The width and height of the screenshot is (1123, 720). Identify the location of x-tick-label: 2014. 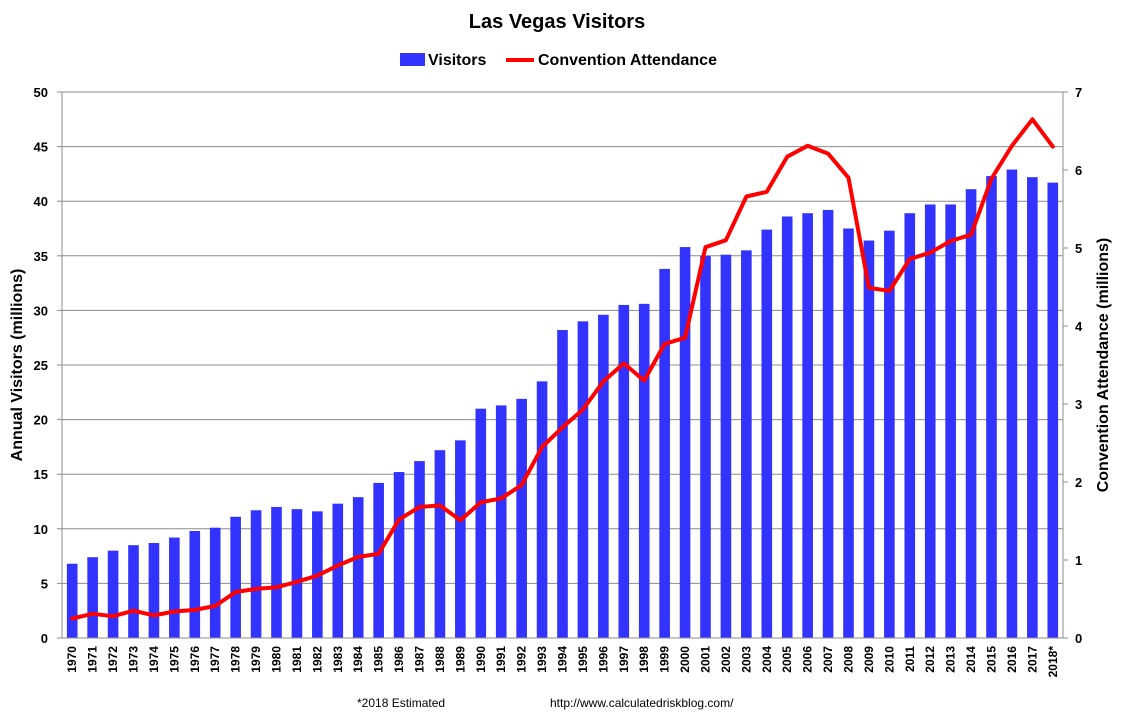
(971, 659).